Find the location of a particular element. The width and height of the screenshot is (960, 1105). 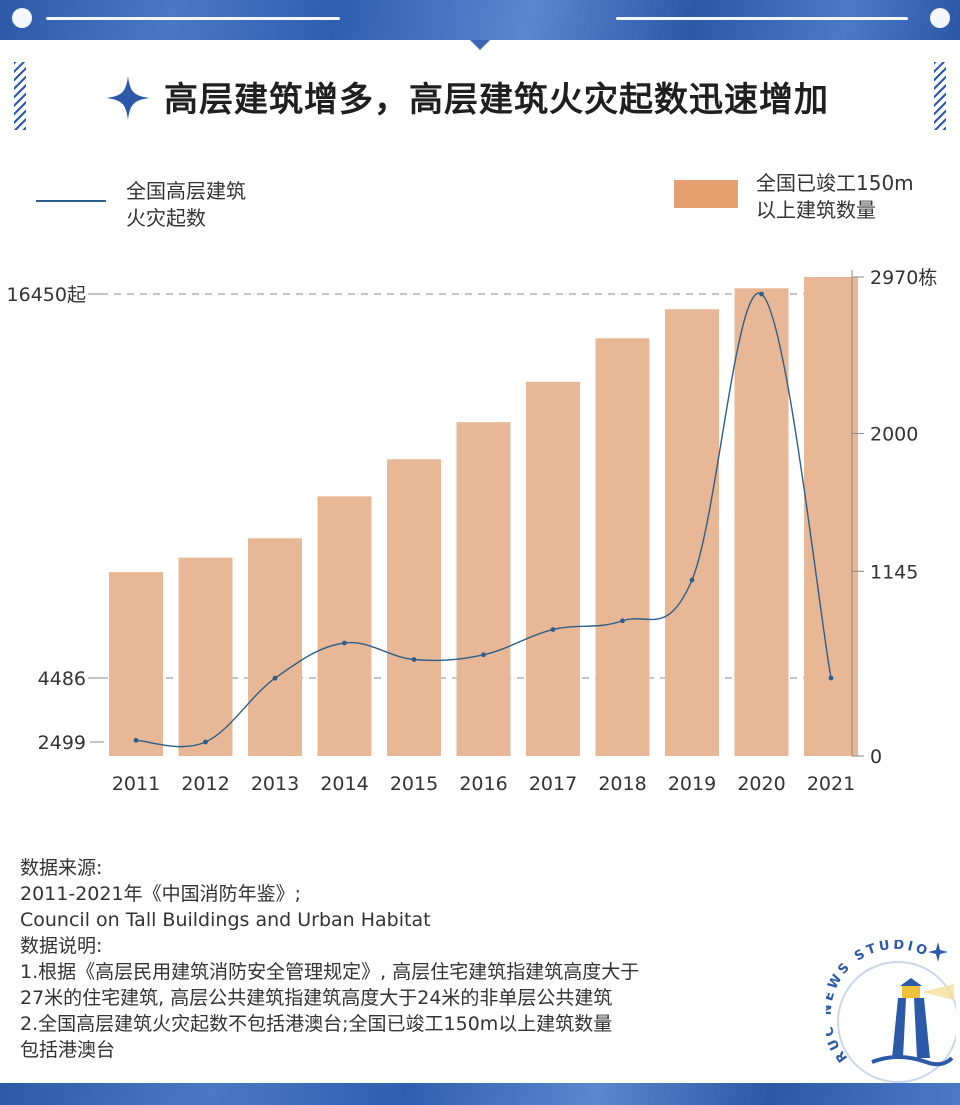

logo: RUC NEWS STUDIO is located at coordinates (891, 1011).